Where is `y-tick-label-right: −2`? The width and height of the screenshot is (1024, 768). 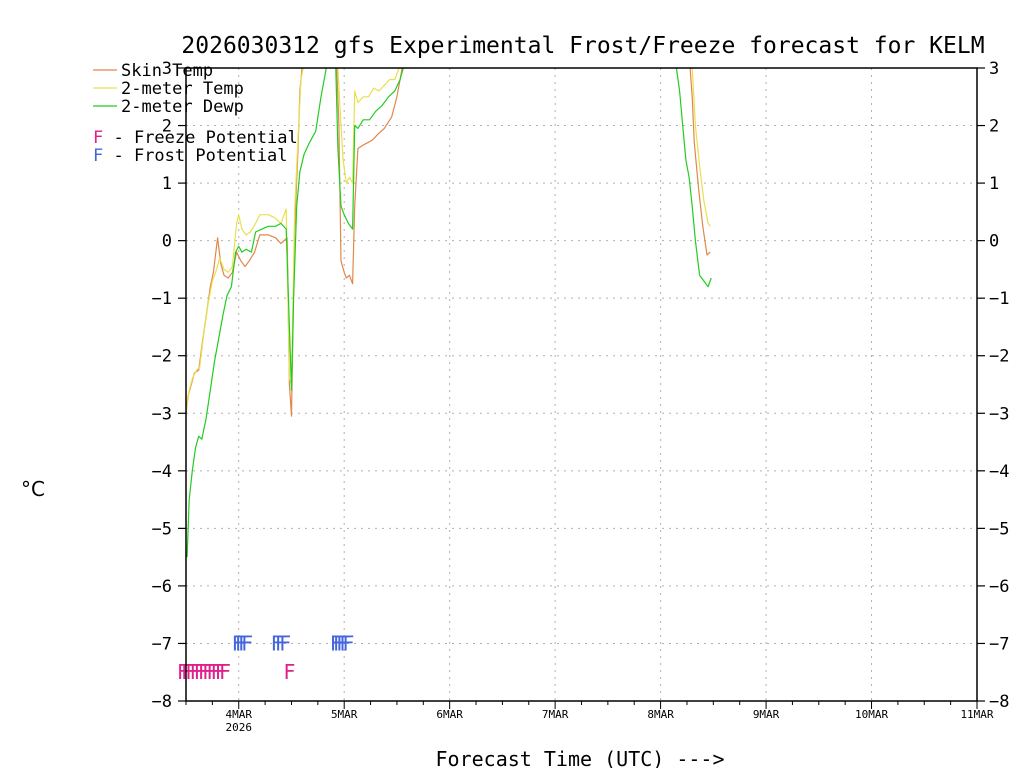 y-tick-label-right: −2 is located at coordinates (999, 357).